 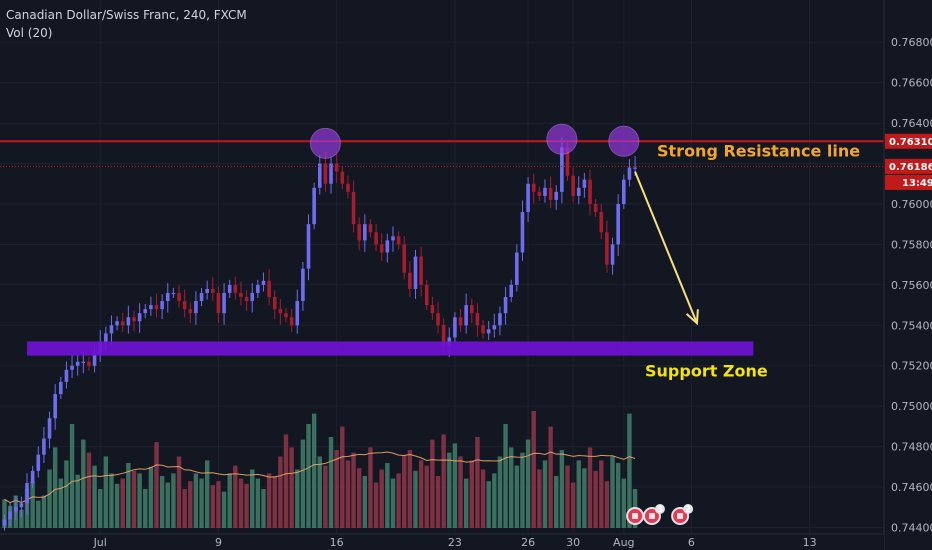 I want to click on price-tick-label: 0.75000, so click(x=911, y=406).